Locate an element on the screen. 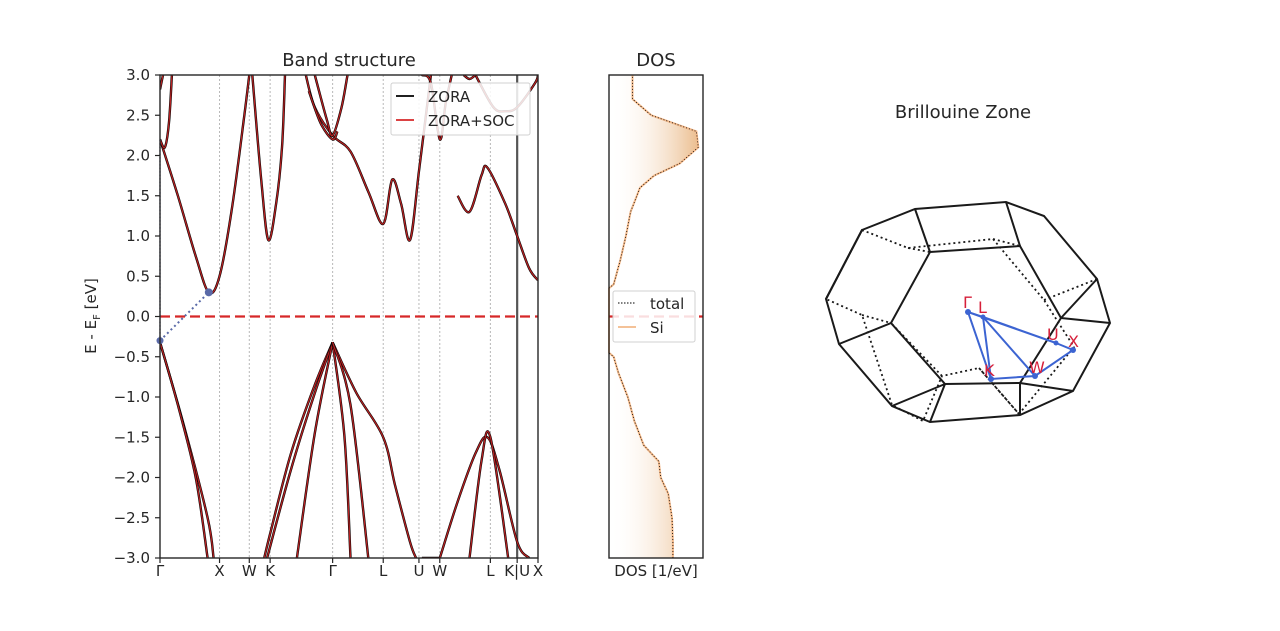 The image size is (1280, 631). label-gamma: Γ is located at coordinates (967, 302).